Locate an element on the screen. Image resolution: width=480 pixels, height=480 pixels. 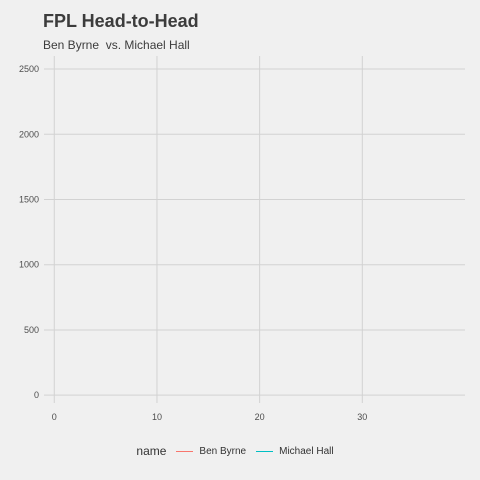
legend: name Ben Byrne Michael Hall is located at coordinates (240, 451).